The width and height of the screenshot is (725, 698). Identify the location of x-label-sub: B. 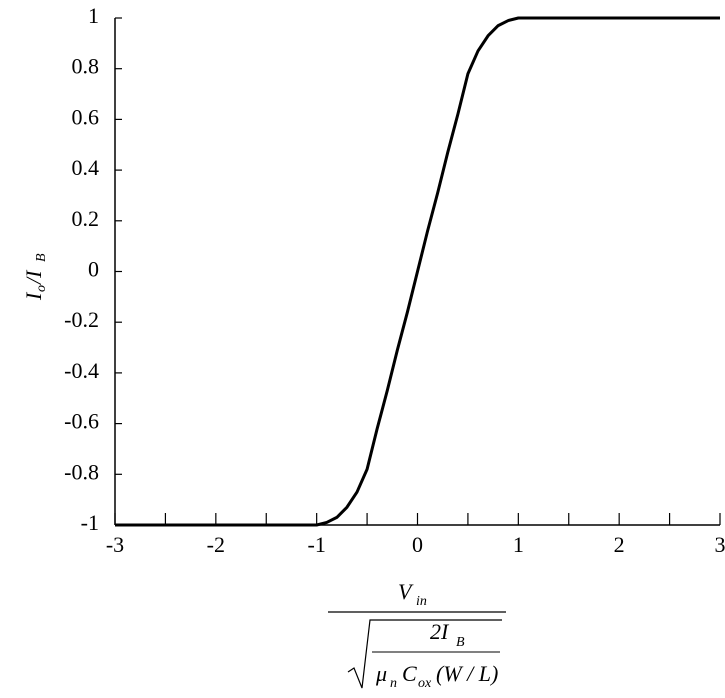
(460, 642).